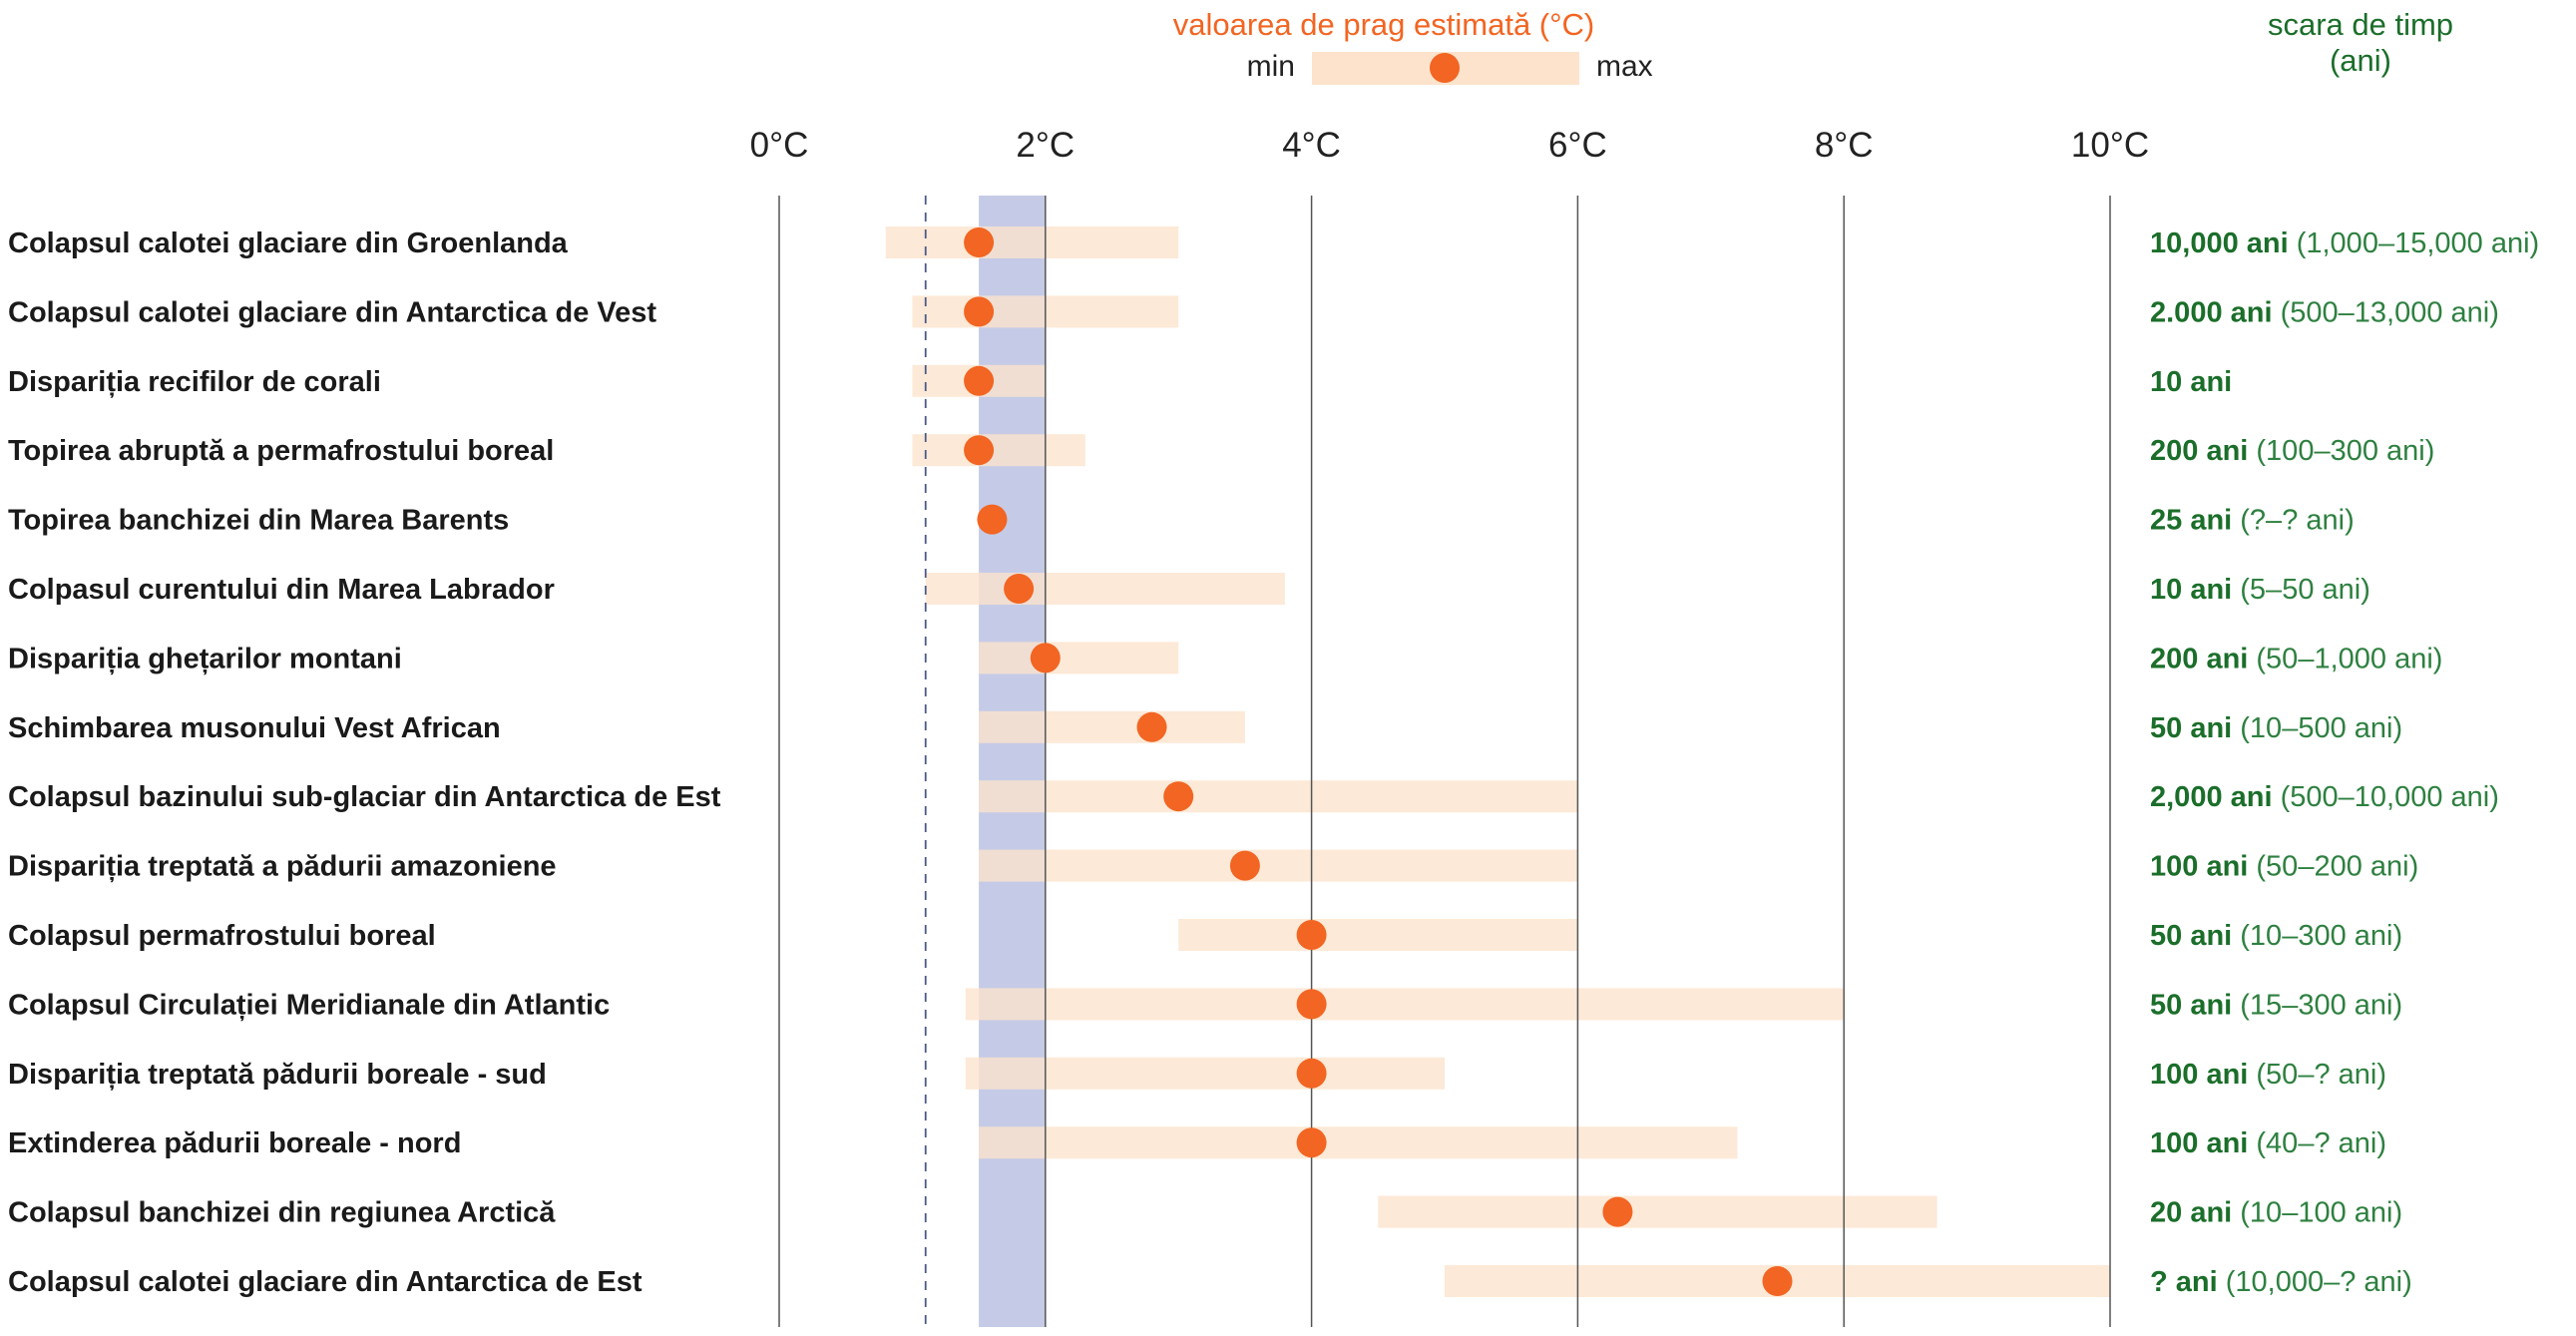 The width and height of the screenshot is (2576, 1336). I want to click on x-tick-label: 2°C, so click(1045, 145).